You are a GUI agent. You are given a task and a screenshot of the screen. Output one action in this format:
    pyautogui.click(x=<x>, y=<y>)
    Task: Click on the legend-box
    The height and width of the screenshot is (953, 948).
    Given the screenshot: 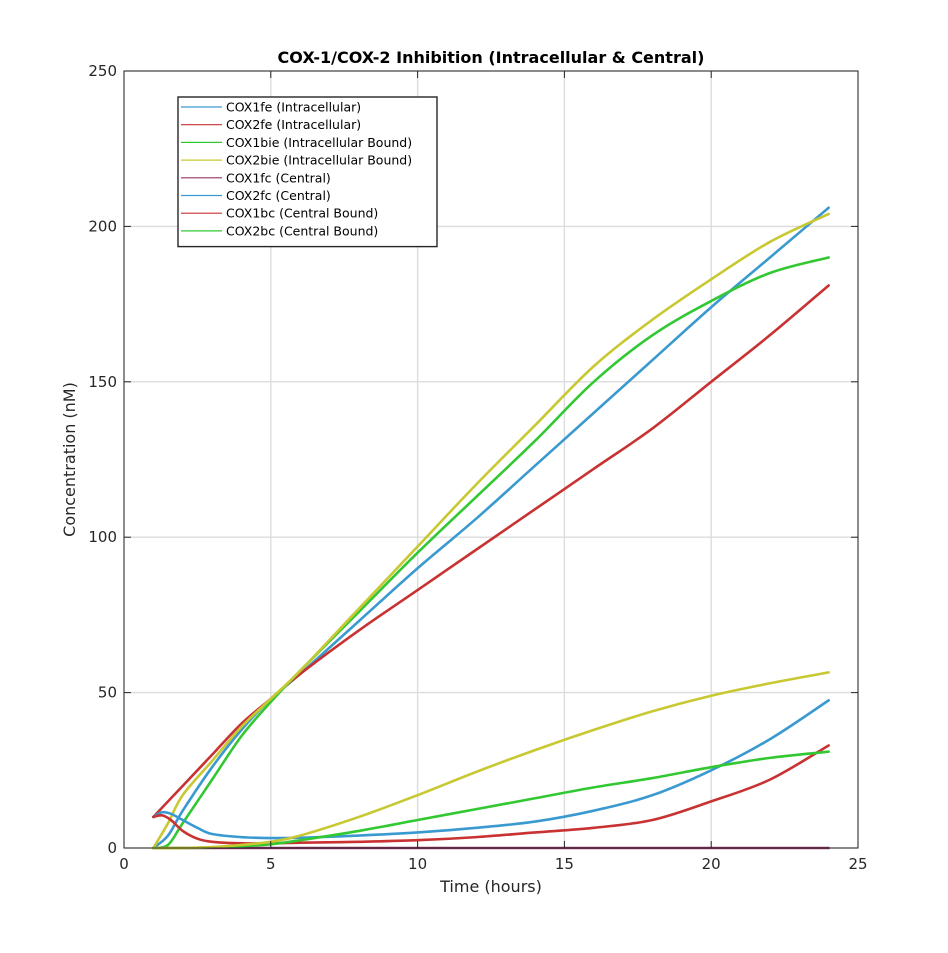 What is the action you would take?
    pyautogui.click(x=307, y=172)
    